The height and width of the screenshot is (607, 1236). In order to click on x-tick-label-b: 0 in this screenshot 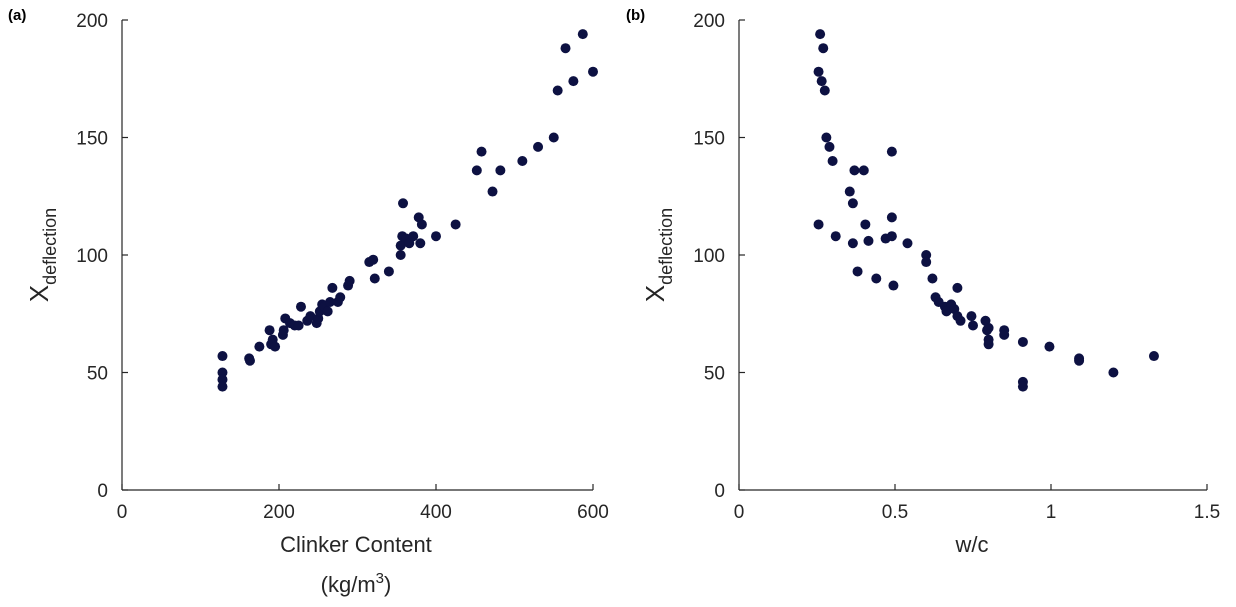, I will do `click(739, 512)`.